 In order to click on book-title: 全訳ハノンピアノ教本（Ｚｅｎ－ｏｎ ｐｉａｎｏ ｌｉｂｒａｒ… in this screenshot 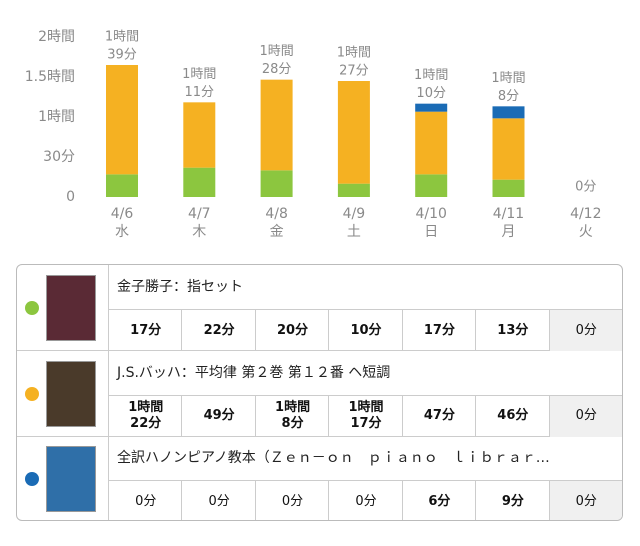, I will do `click(333, 458)`.